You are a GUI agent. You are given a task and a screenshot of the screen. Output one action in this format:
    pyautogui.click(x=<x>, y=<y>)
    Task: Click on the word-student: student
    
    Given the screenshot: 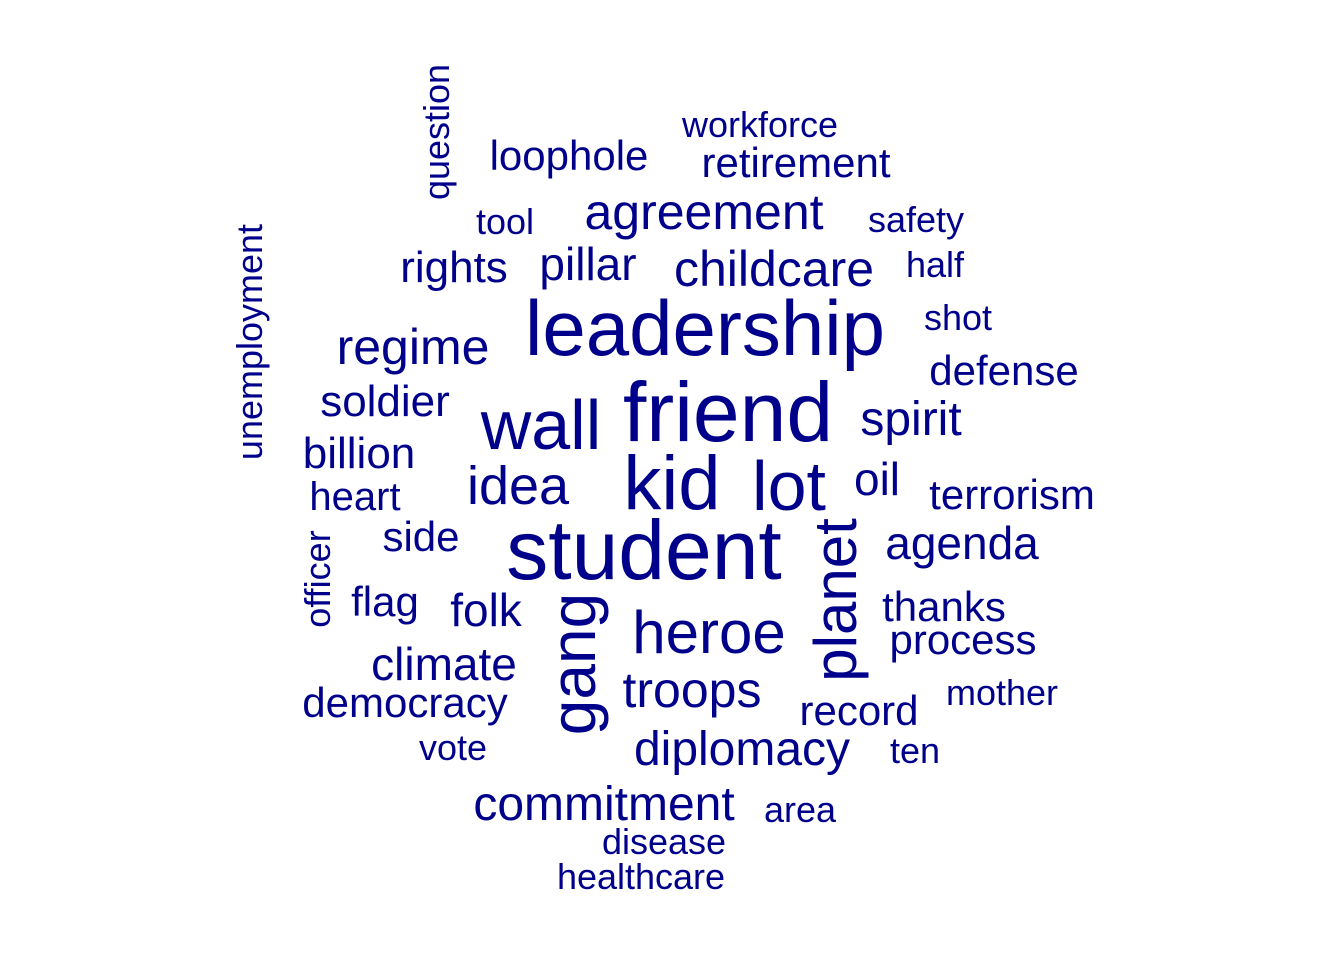 What is the action you would take?
    pyautogui.click(x=644, y=550)
    